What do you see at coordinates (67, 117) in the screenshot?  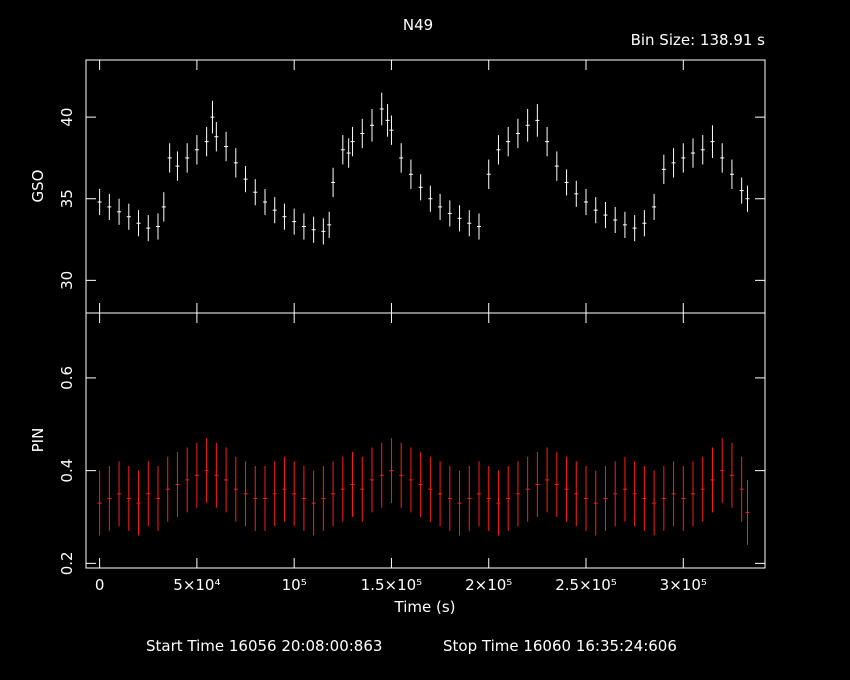 I see `y-tick-label: 40` at bounding box center [67, 117].